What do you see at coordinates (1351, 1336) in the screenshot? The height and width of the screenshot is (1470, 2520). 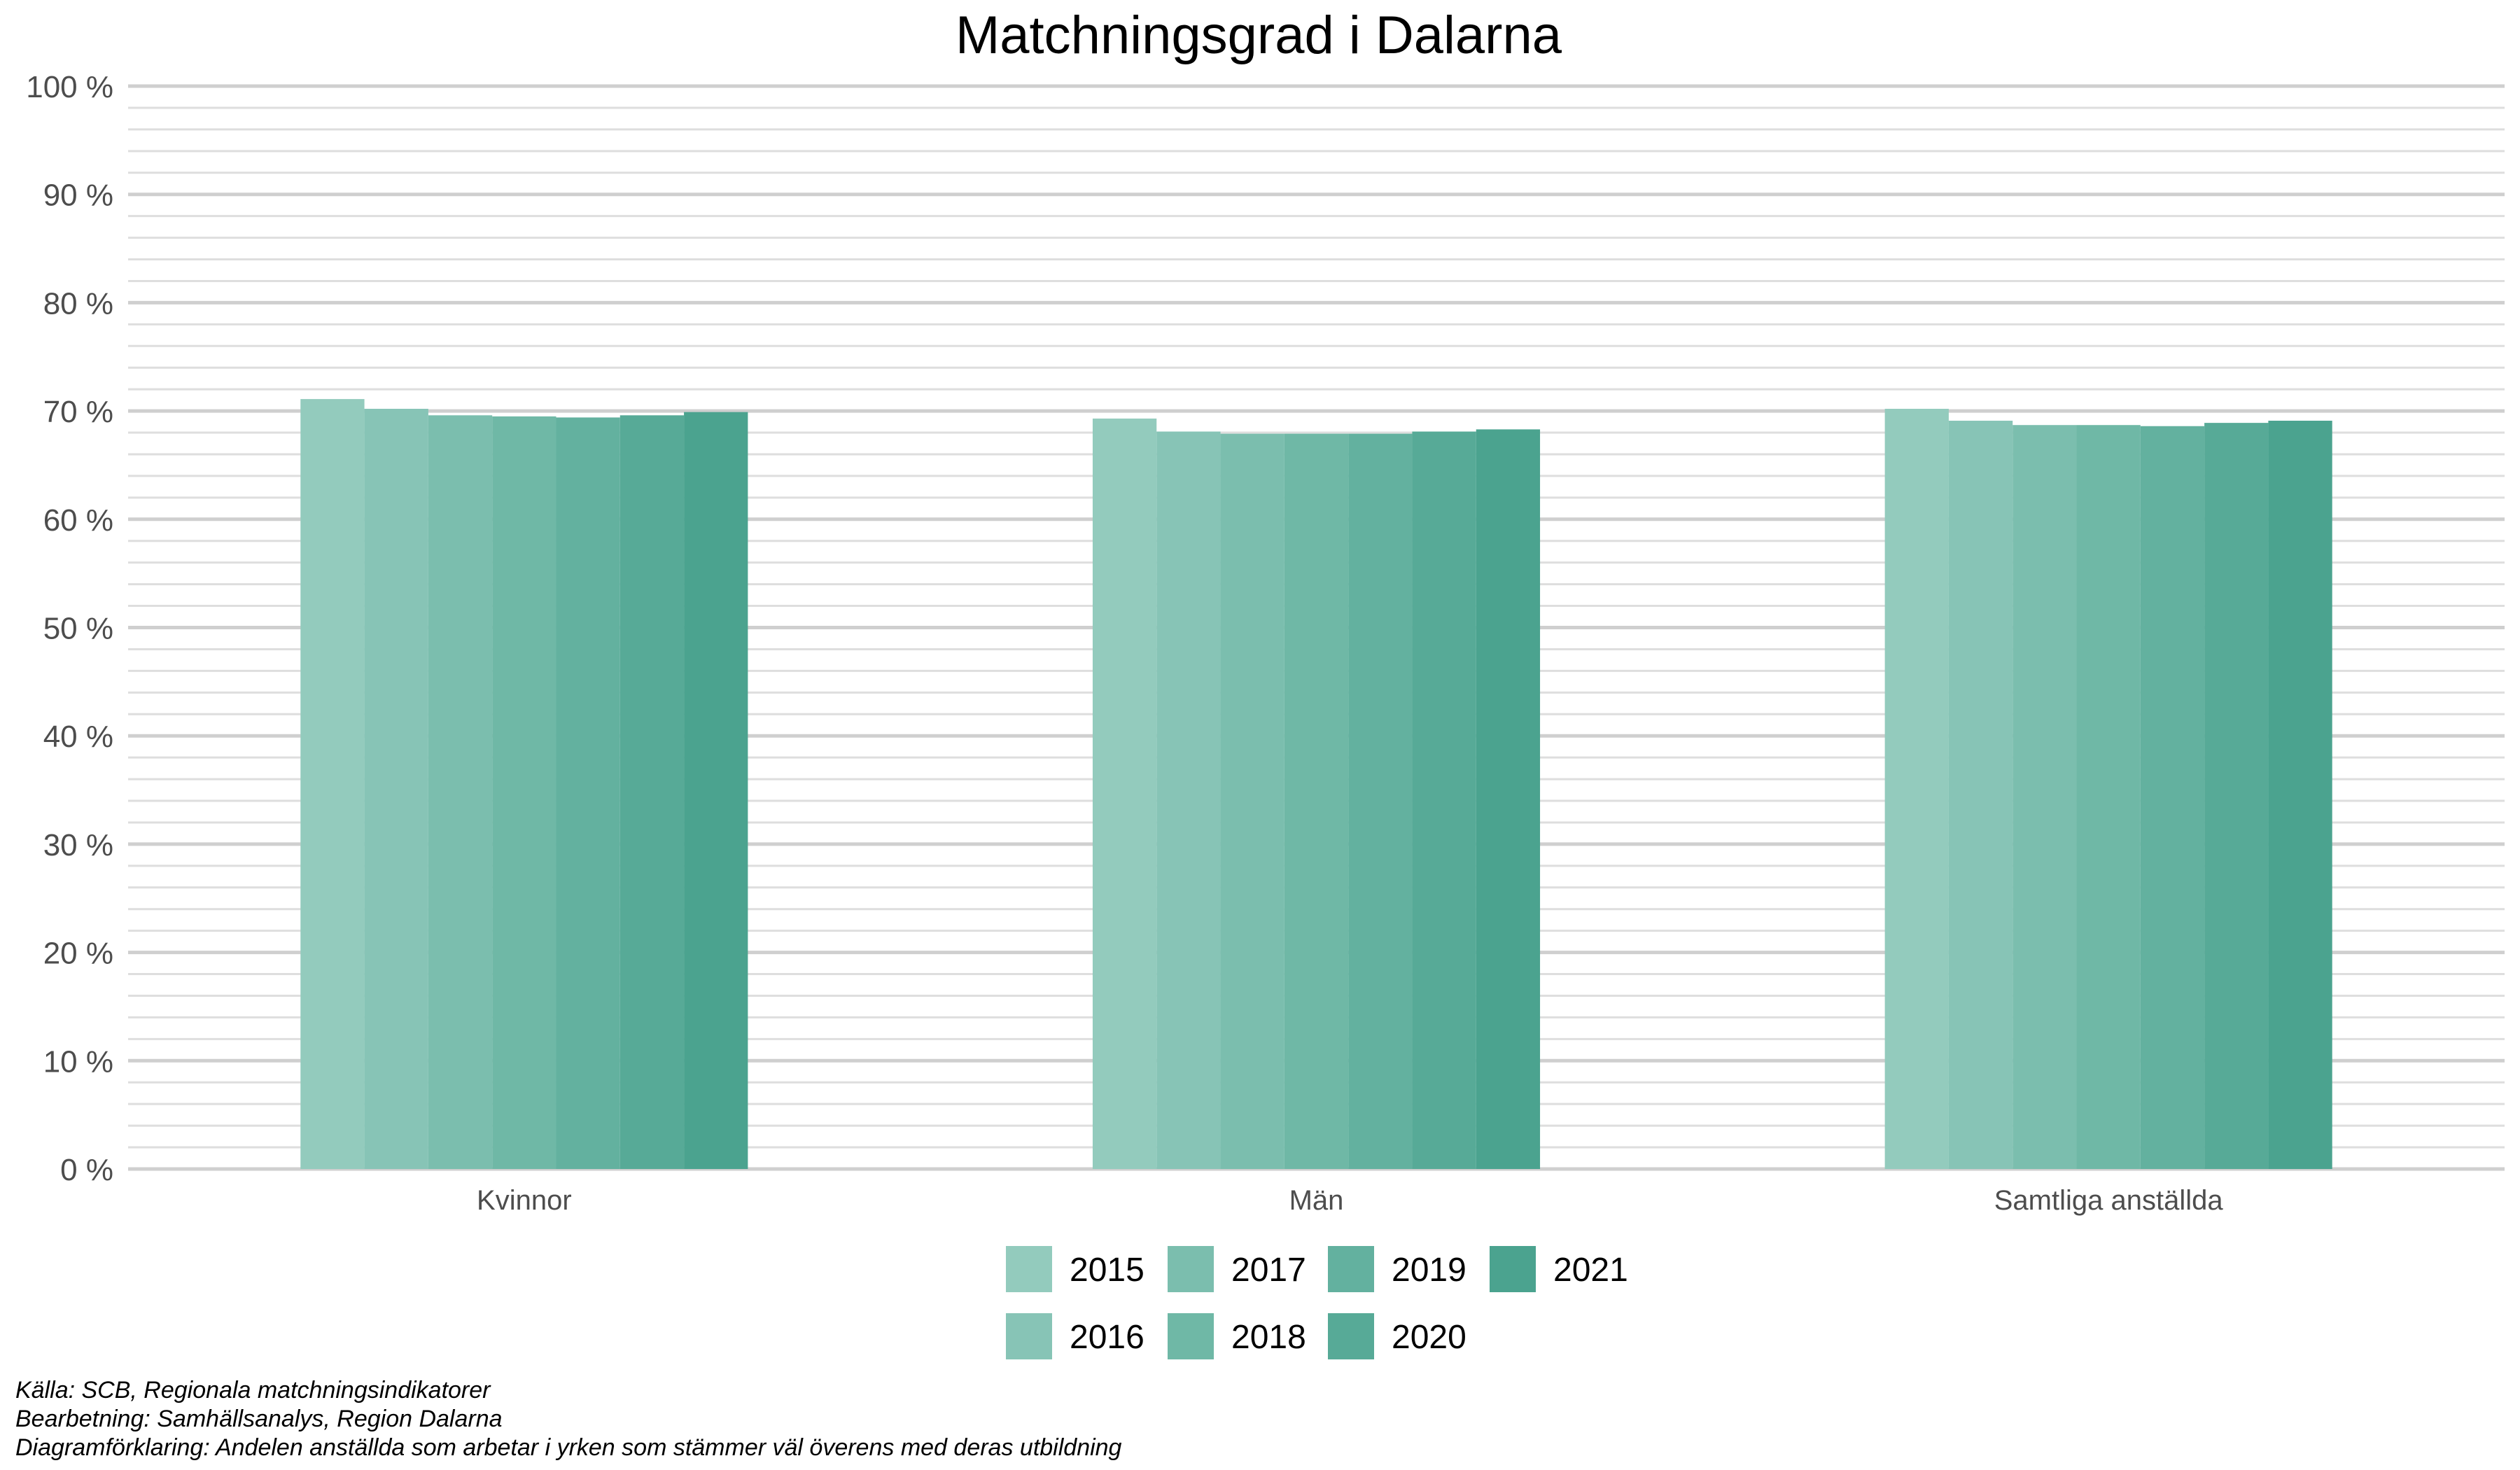 I see `legend-key-2020` at bounding box center [1351, 1336].